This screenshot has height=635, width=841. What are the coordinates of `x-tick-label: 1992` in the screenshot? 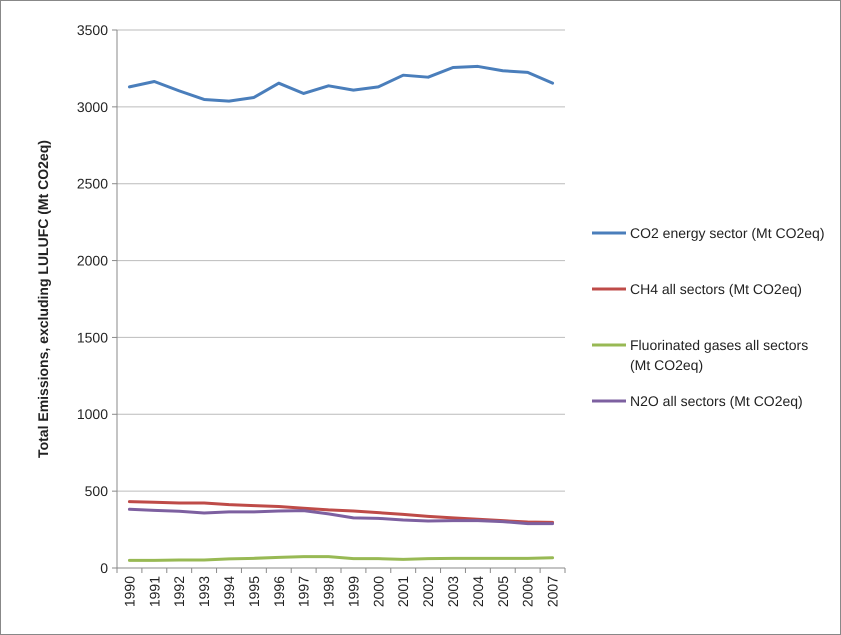 It's located at (179, 592).